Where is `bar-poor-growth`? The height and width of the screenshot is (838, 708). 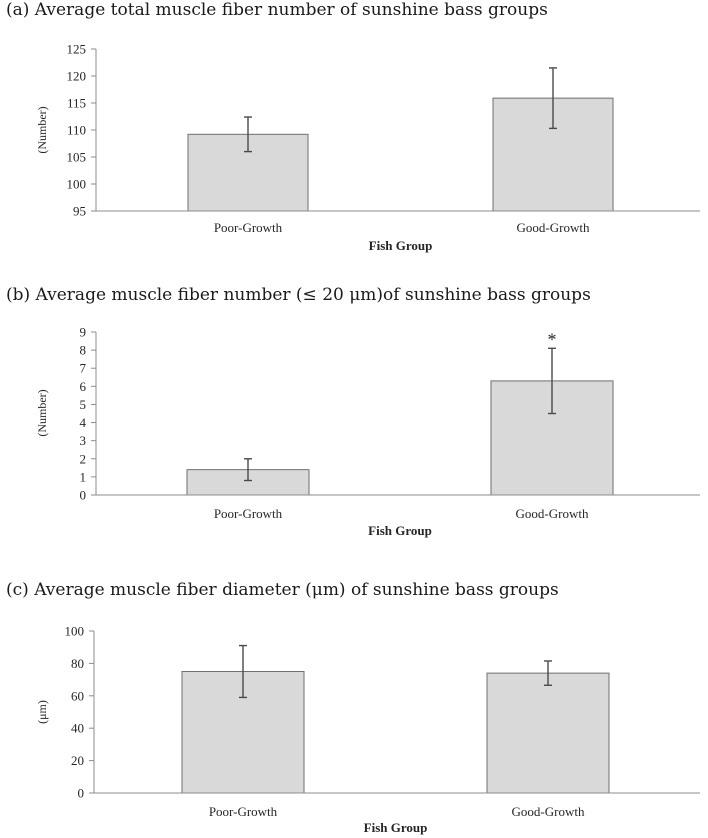
bar-poor-growth is located at coordinates (248, 172).